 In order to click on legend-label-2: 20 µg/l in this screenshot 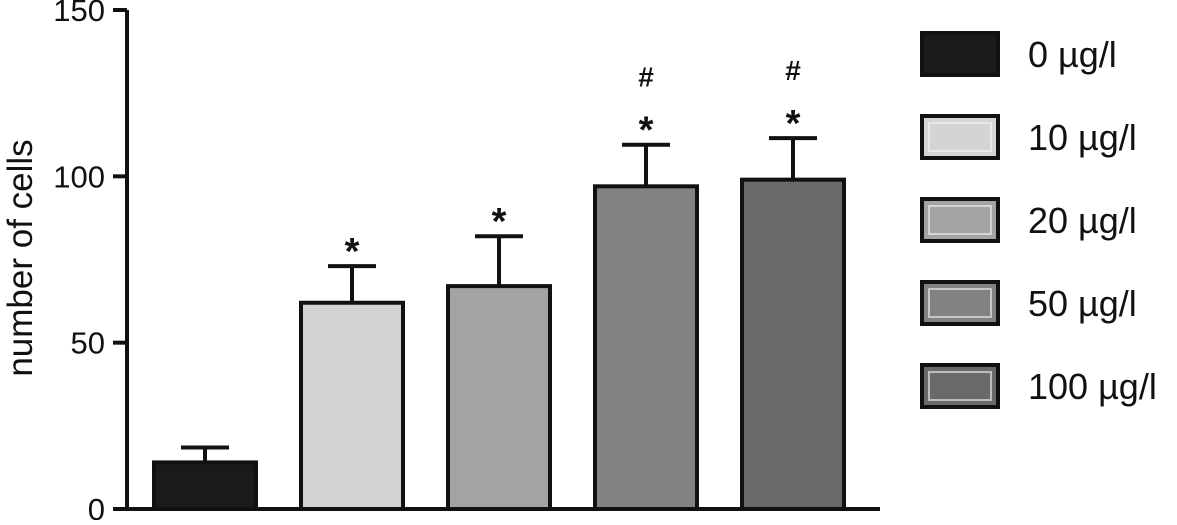, I will do `click(1082, 220)`.